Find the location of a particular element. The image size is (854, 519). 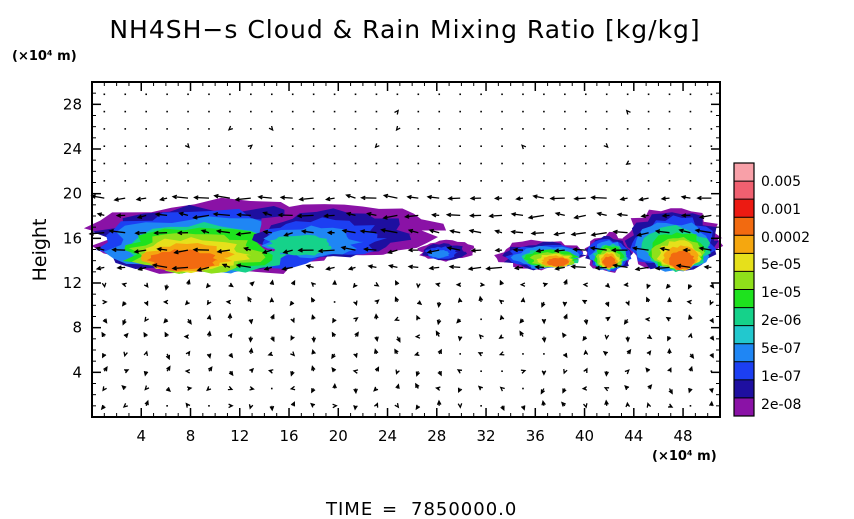

cloud-layer is located at coordinates (403, 235).